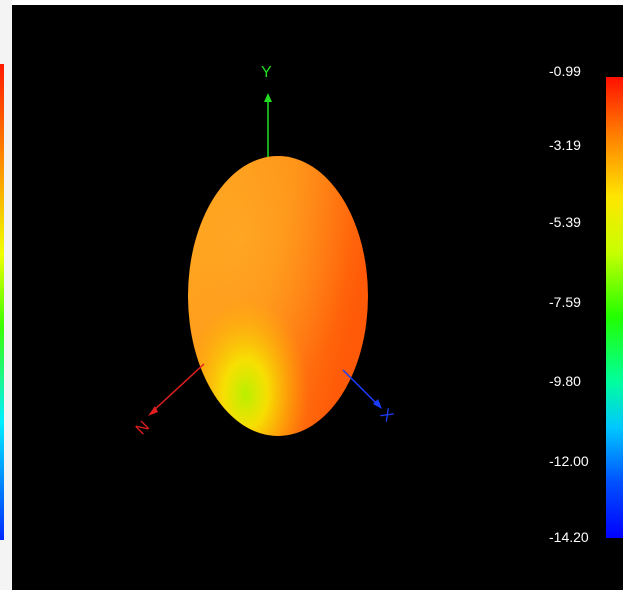 The height and width of the screenshot is (590, 623). What do you see at coordinates (2, 302) in the screenshot?
I see `adjacent-colorbar-edge` at bounding box center [2, 302].